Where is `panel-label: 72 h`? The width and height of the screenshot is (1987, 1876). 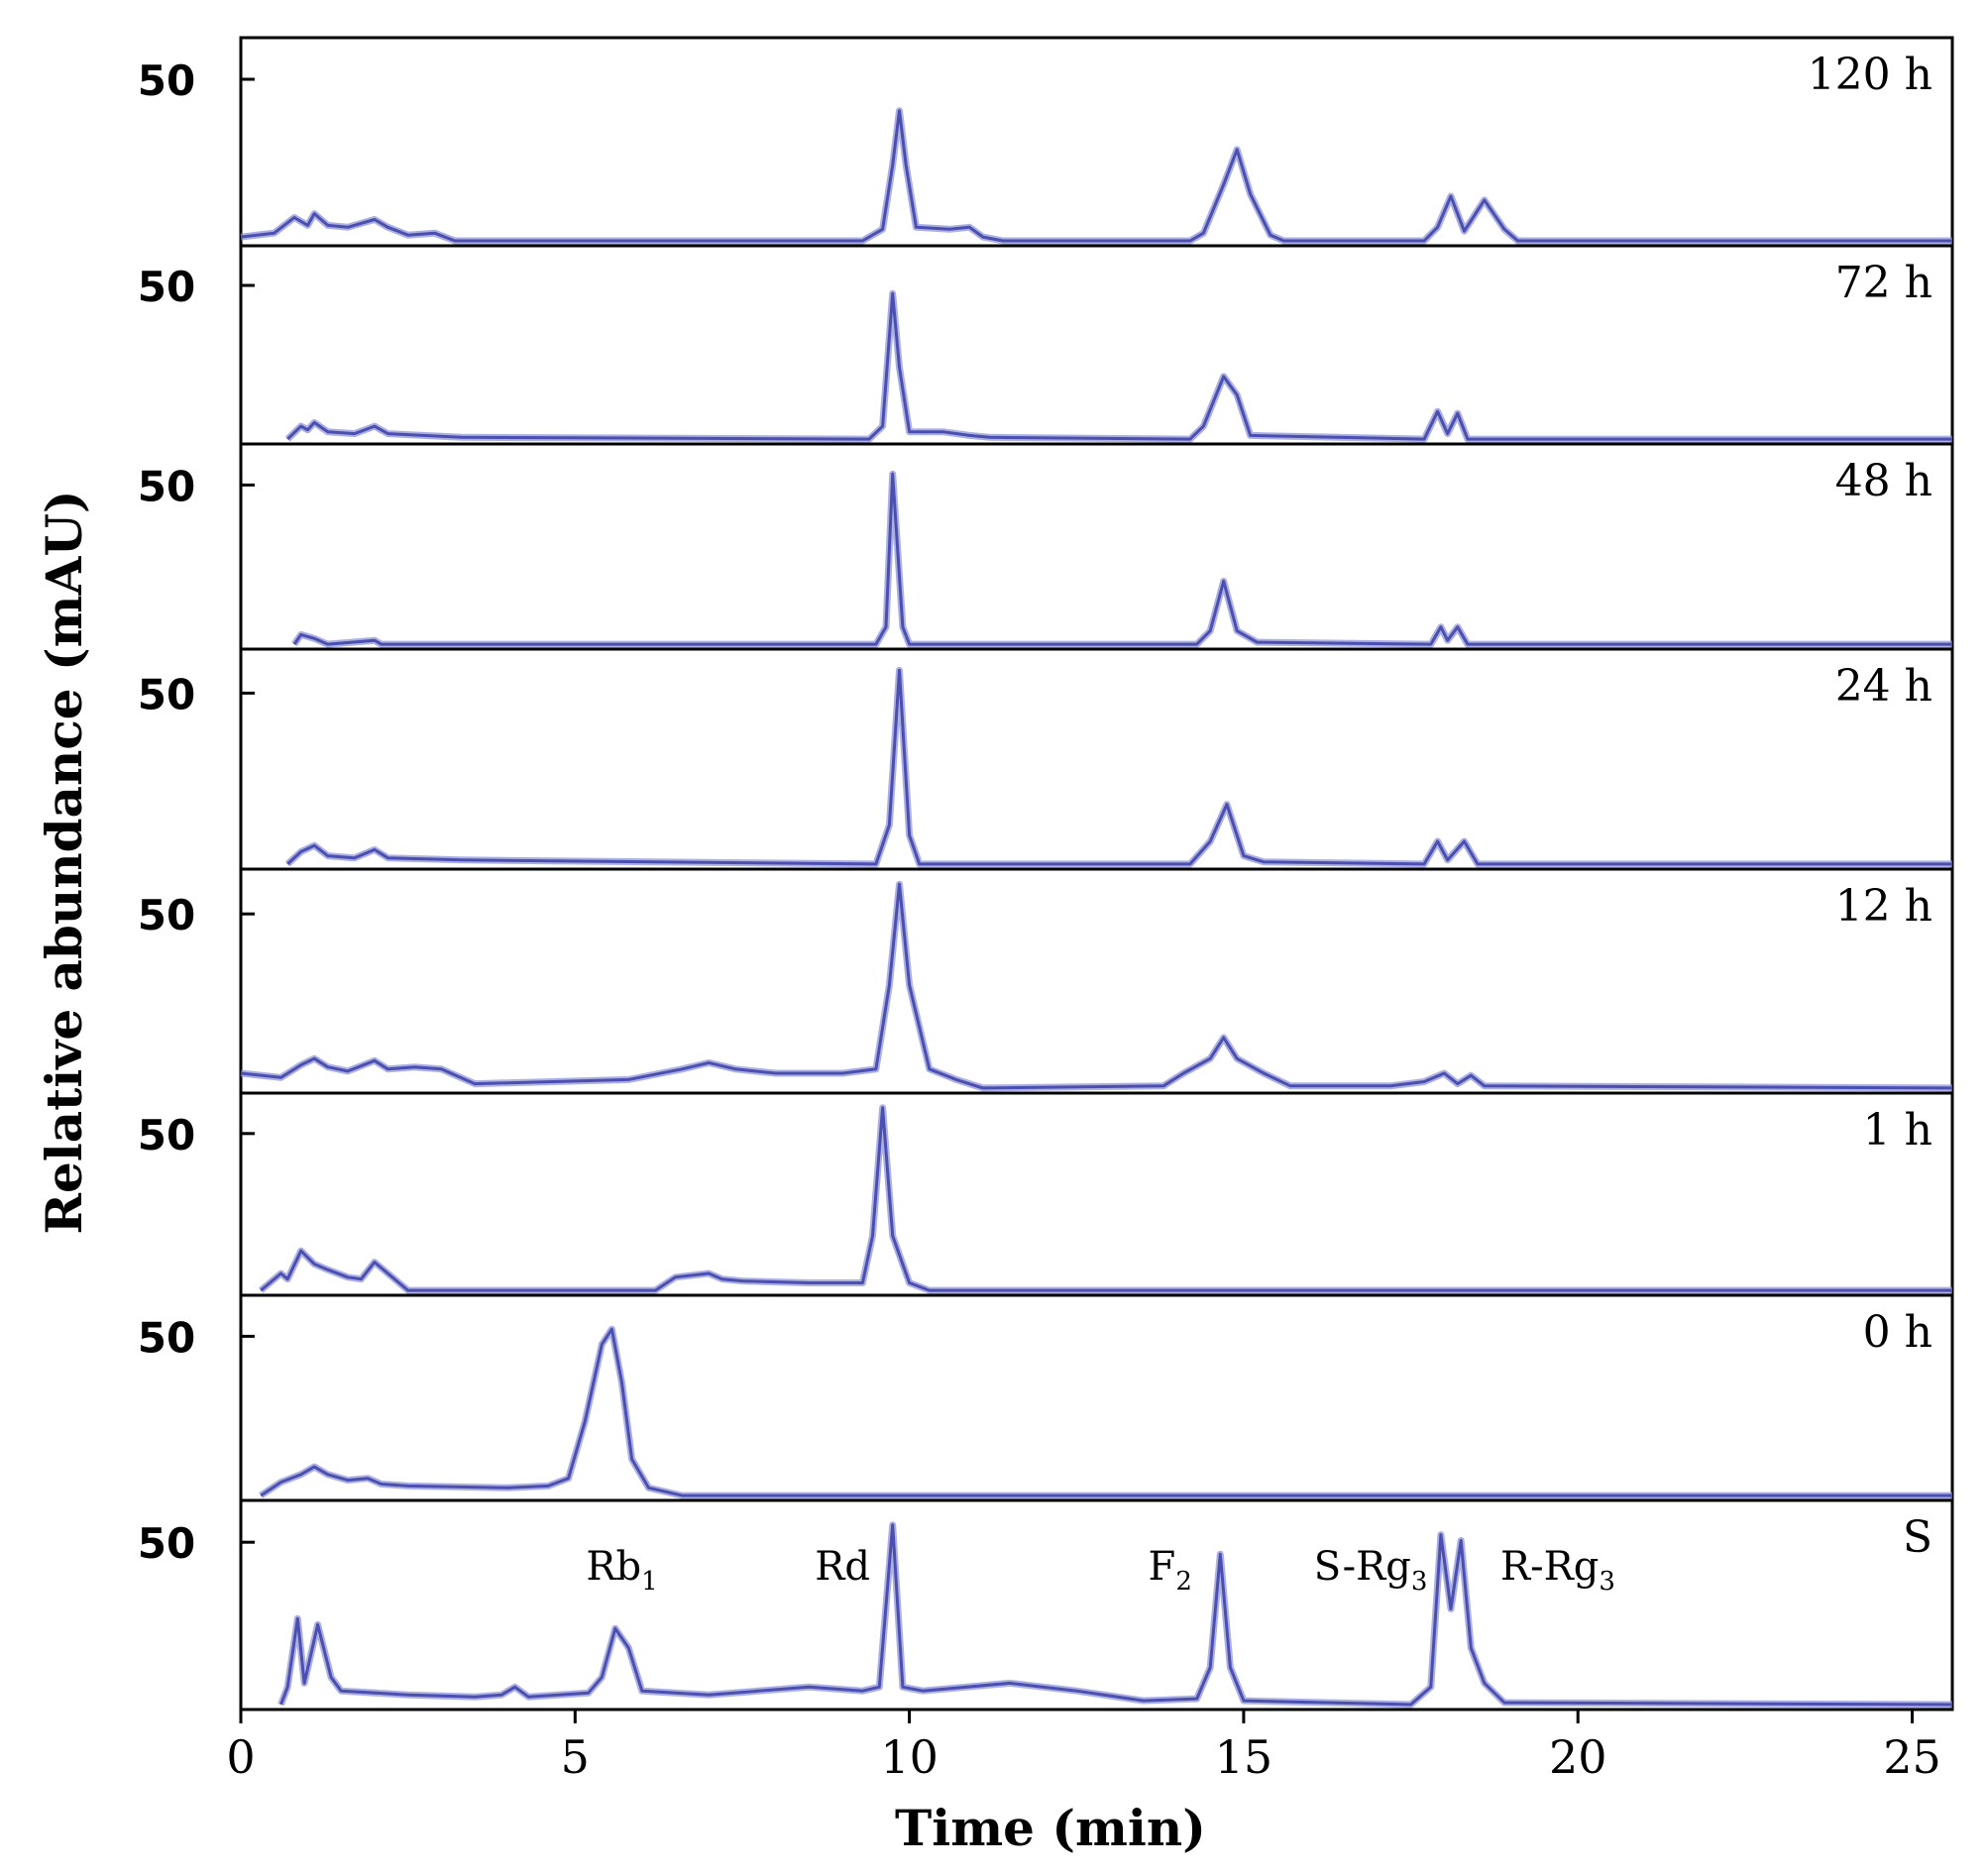
panel-label: 72 h is located at coordinates (1883, 283).